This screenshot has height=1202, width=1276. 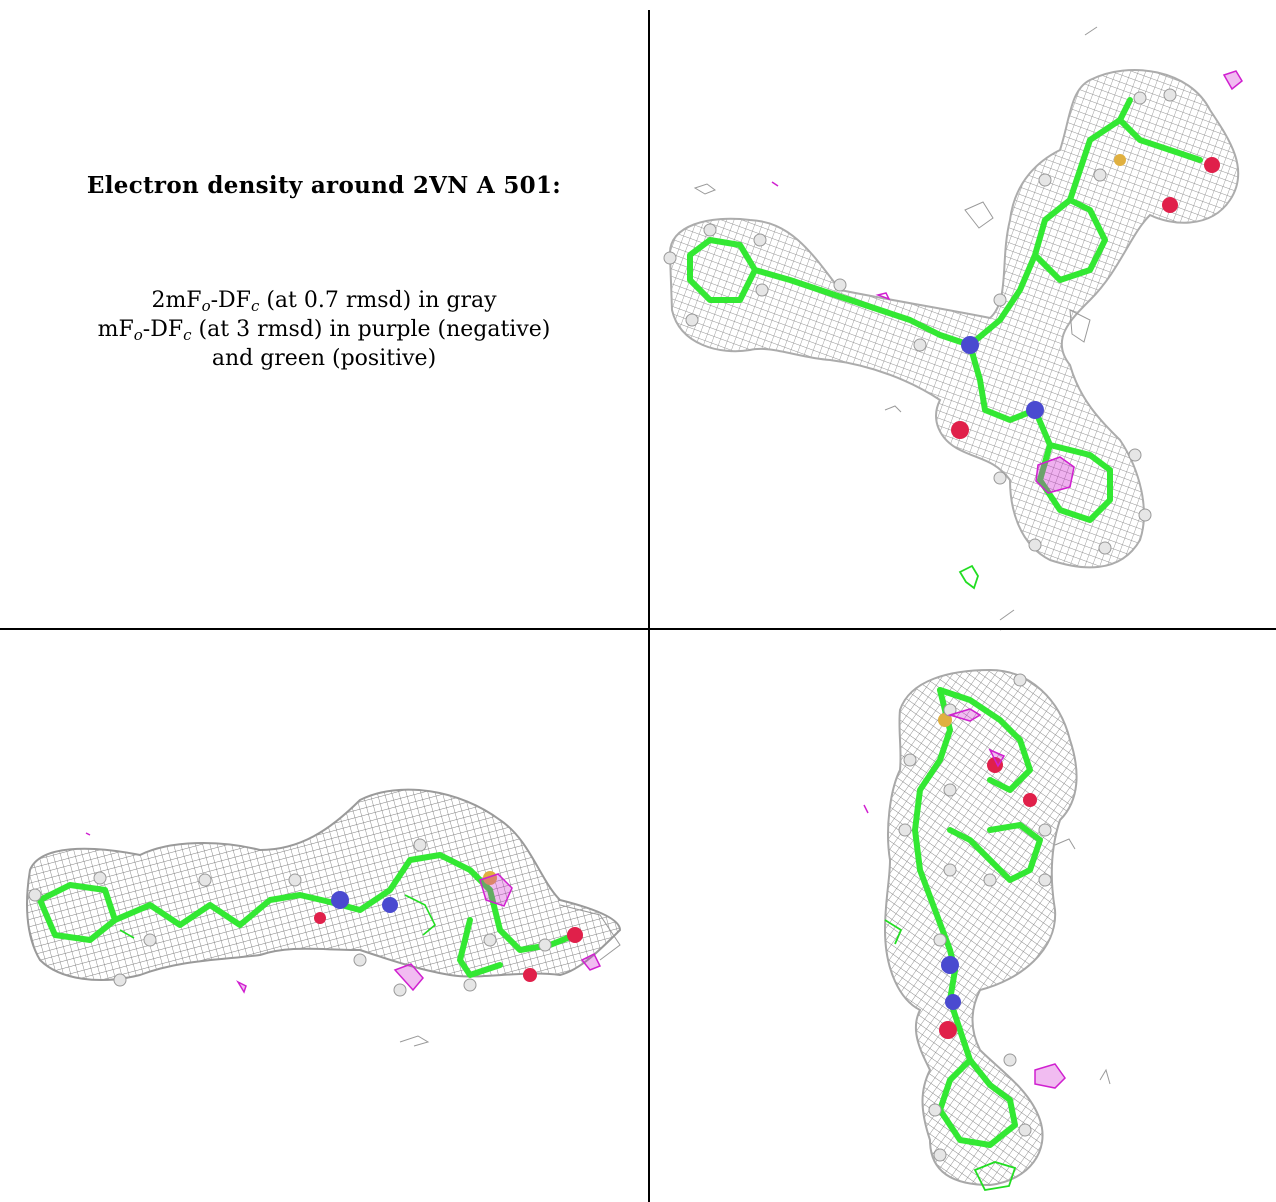 I want to click on legend-line-3: and green (positive), so click(x=324, y=358).